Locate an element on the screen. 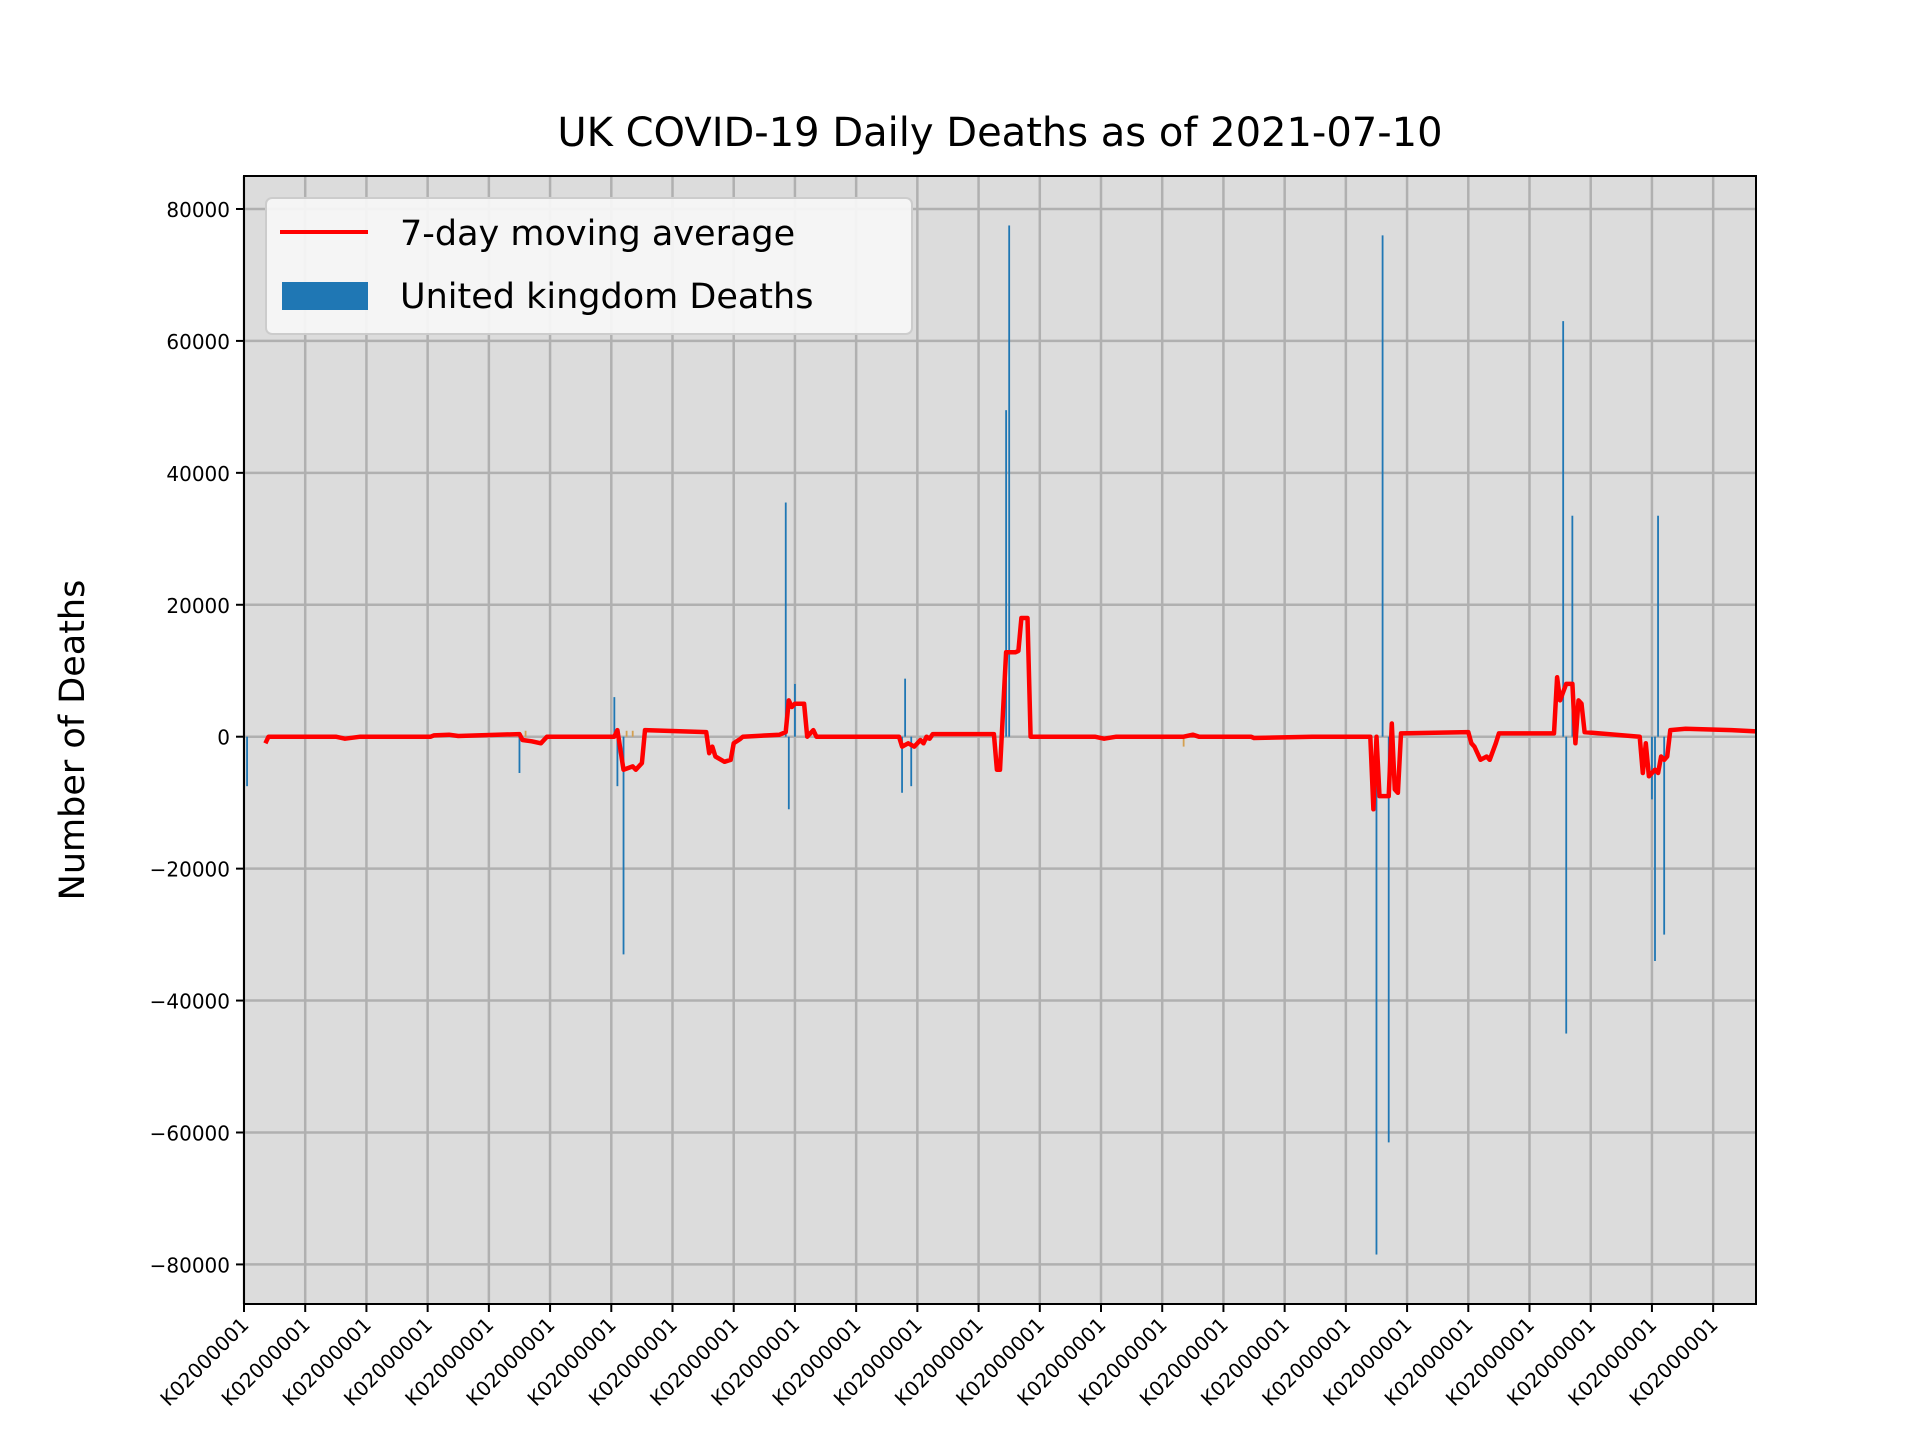 The width and height of the screenshot is (1920, 1444). legend-line-label: 7-day moving average is located at coordinates (597, 234).